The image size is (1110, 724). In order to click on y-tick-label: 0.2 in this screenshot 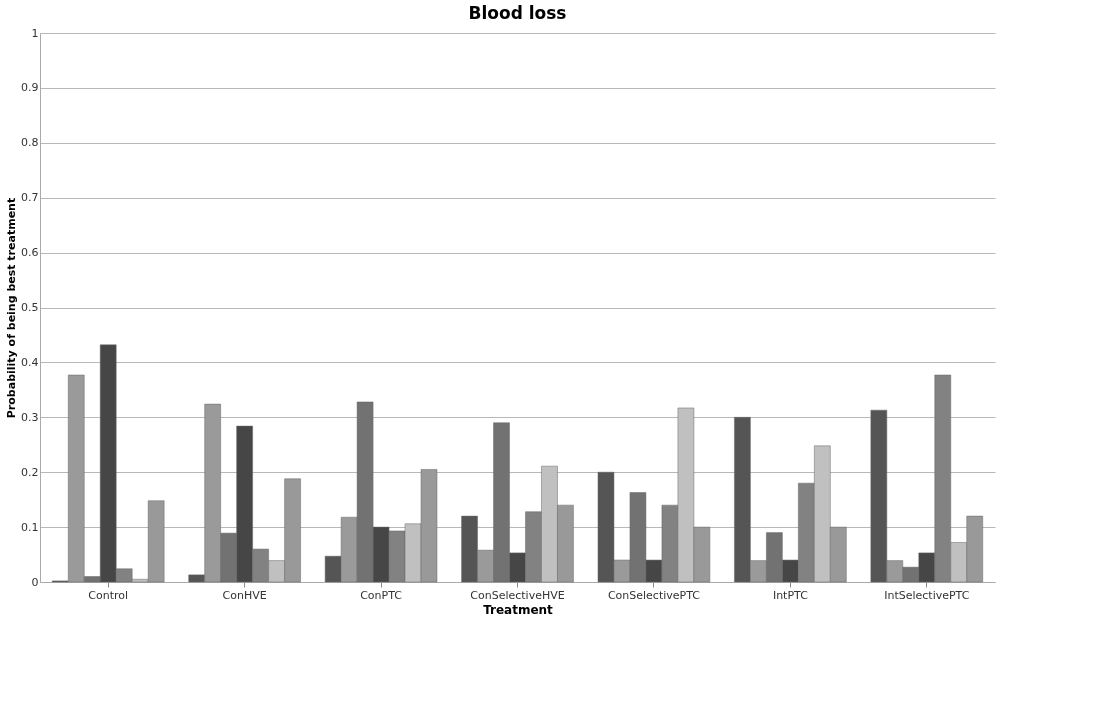, I will do `click(30, 472)`.